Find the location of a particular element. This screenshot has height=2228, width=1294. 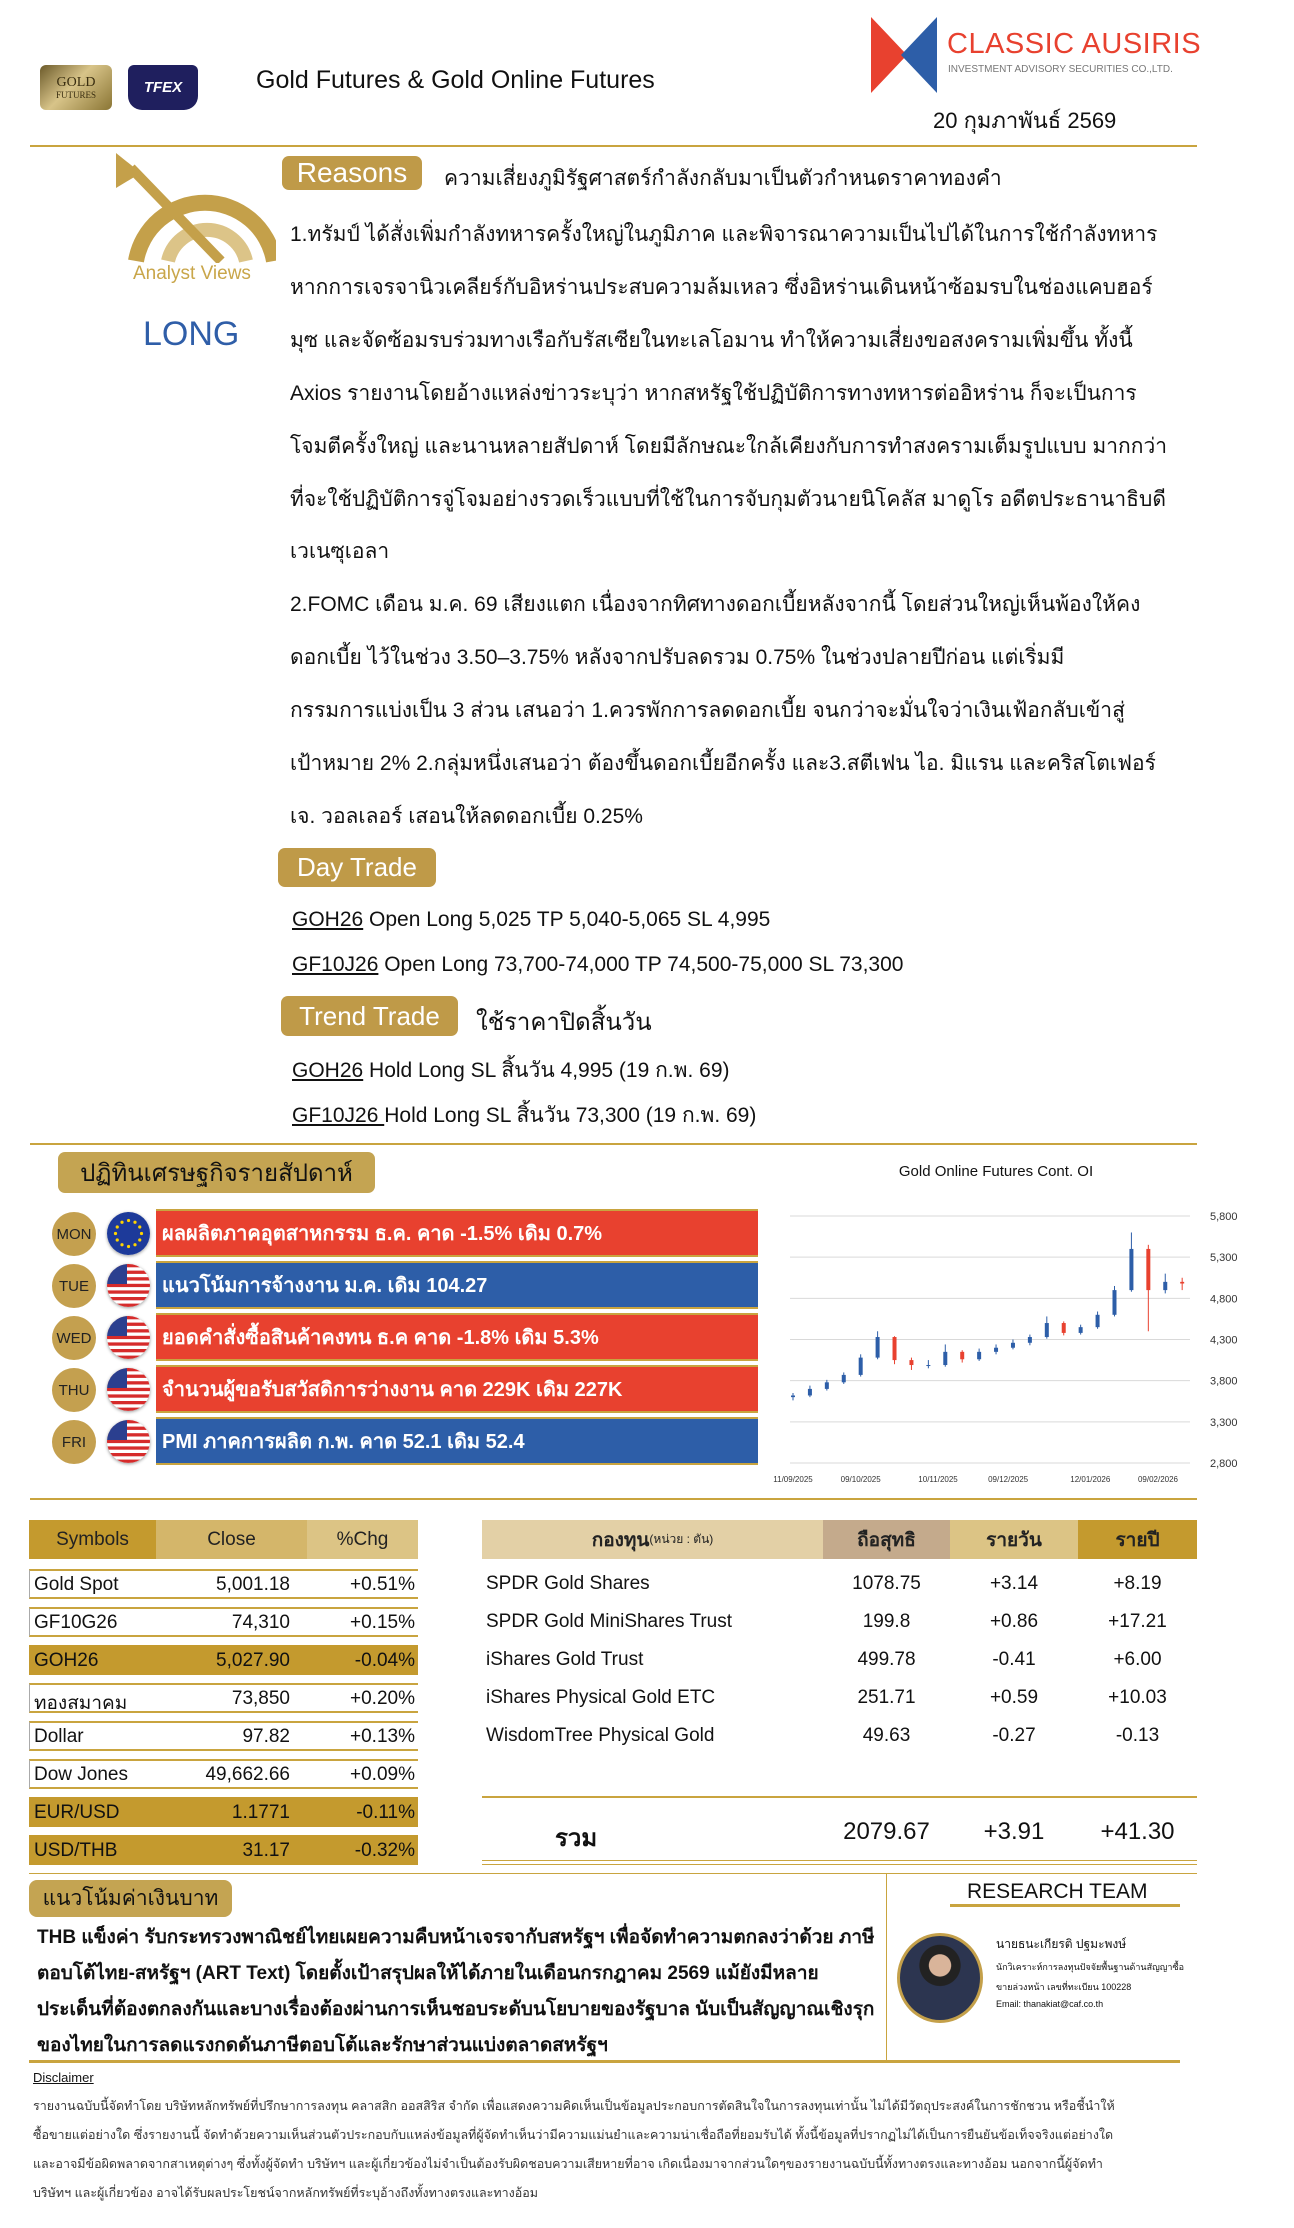

close-cell: 31.17 is located at coordinates (266, 1850).